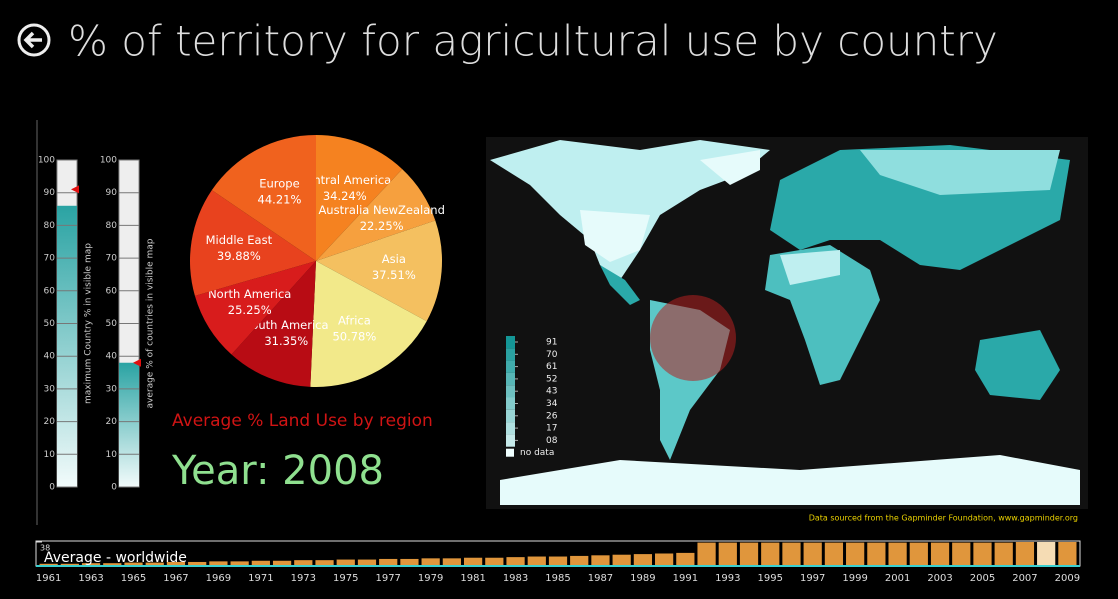 Image resolution: width=1118 pixels, height=599 pixels. What do you see at coordinates (600, 578) in the screenshot?
I see `x-tick-label: 1987` at bounding box center [600, 578].